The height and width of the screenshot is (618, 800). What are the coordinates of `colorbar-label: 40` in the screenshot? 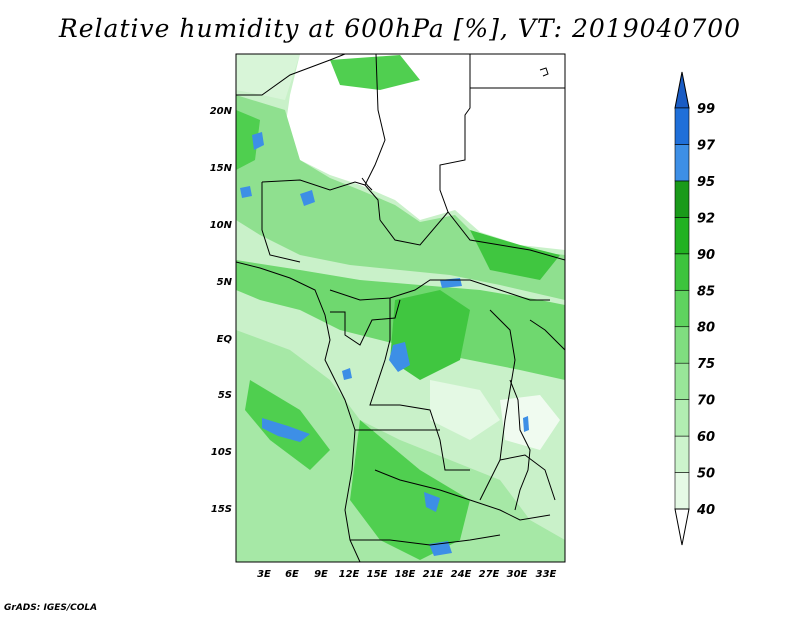 It's located at (705, 510).